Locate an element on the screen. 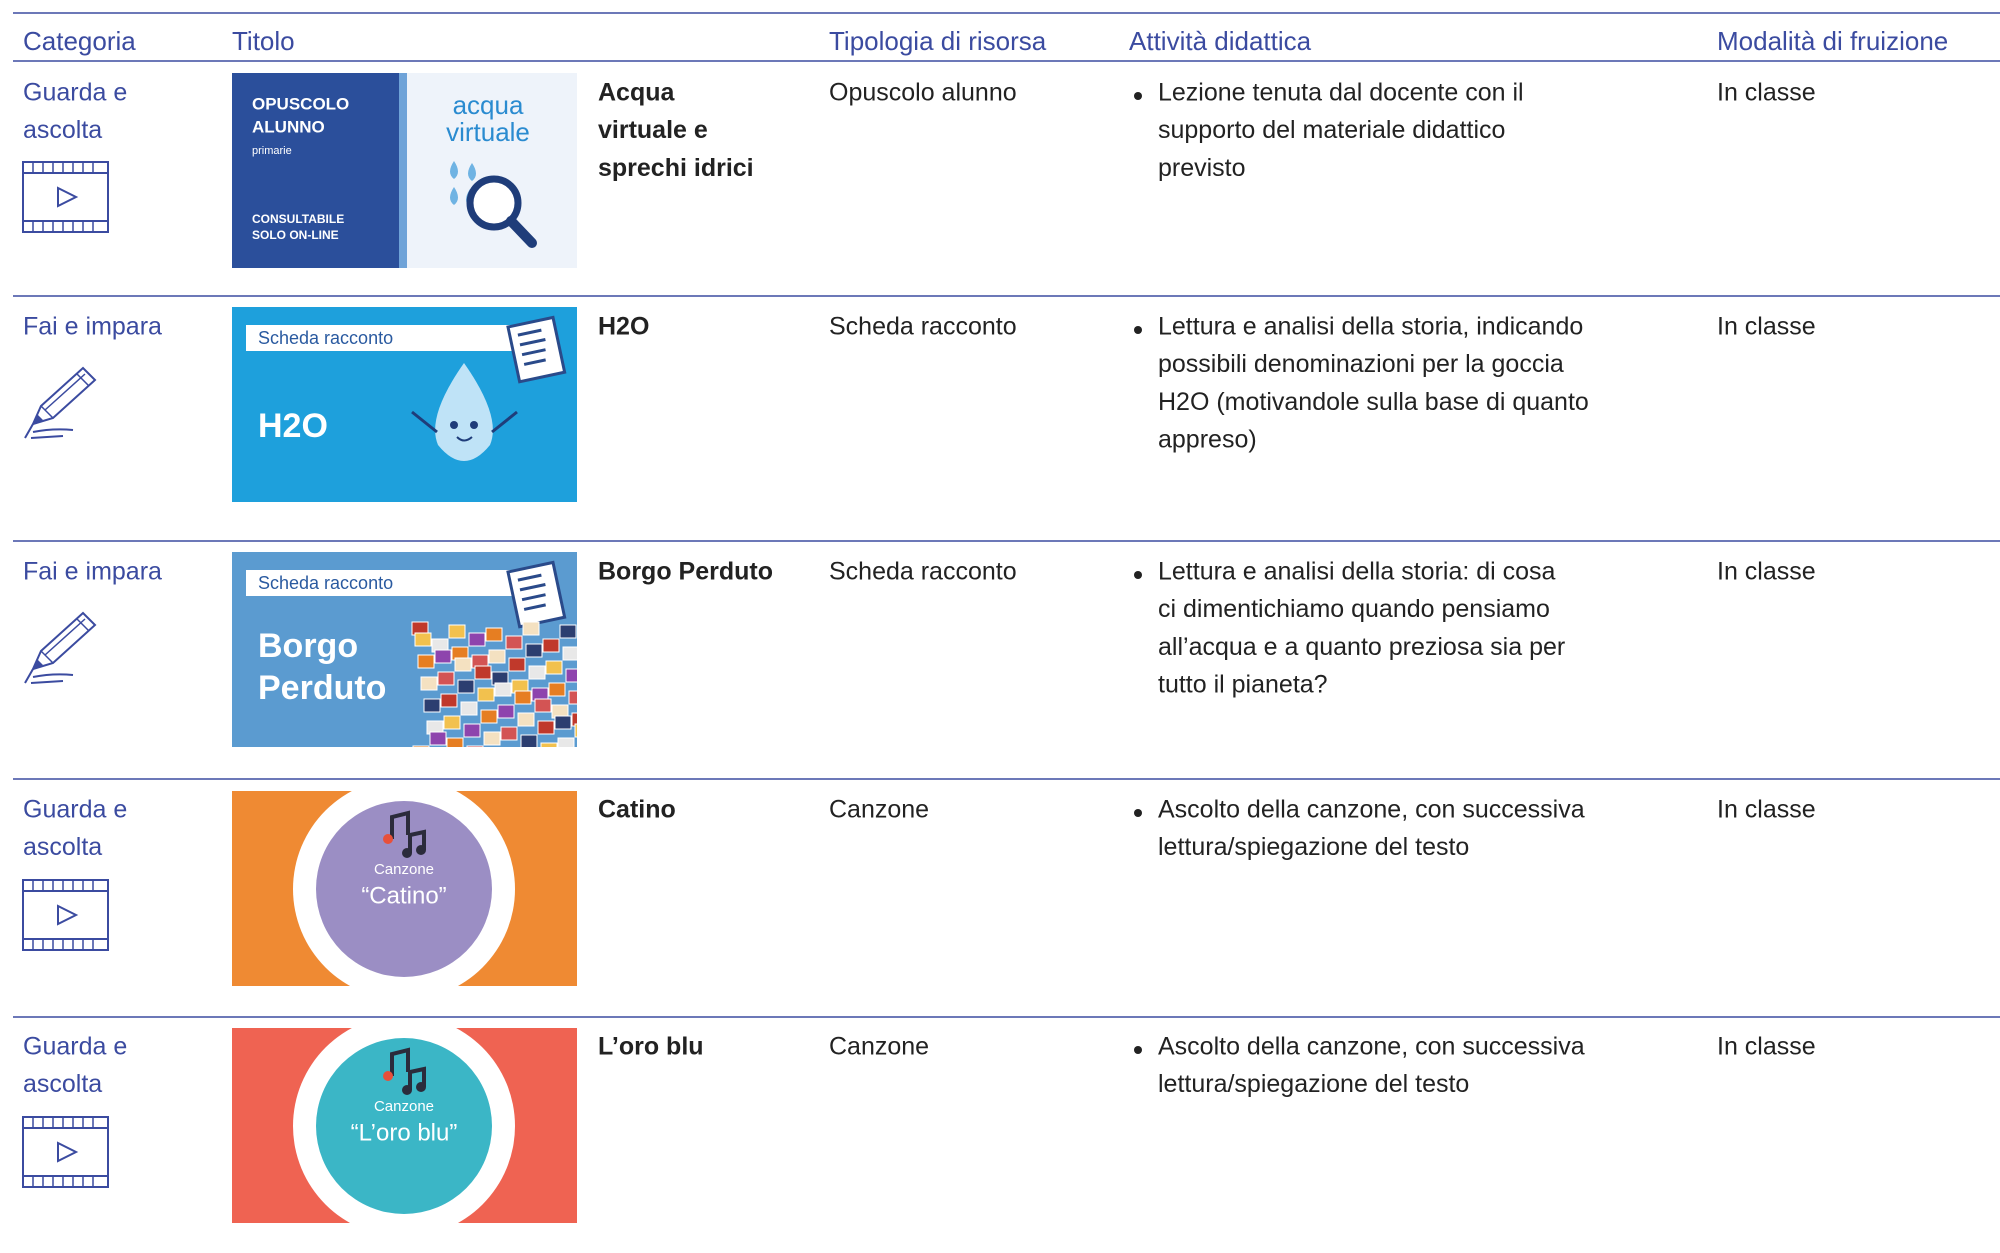 The width and height of the screenshot is (2000, 1253). resource-type: Opuscolo alunno is located at coordinates (923, 93).